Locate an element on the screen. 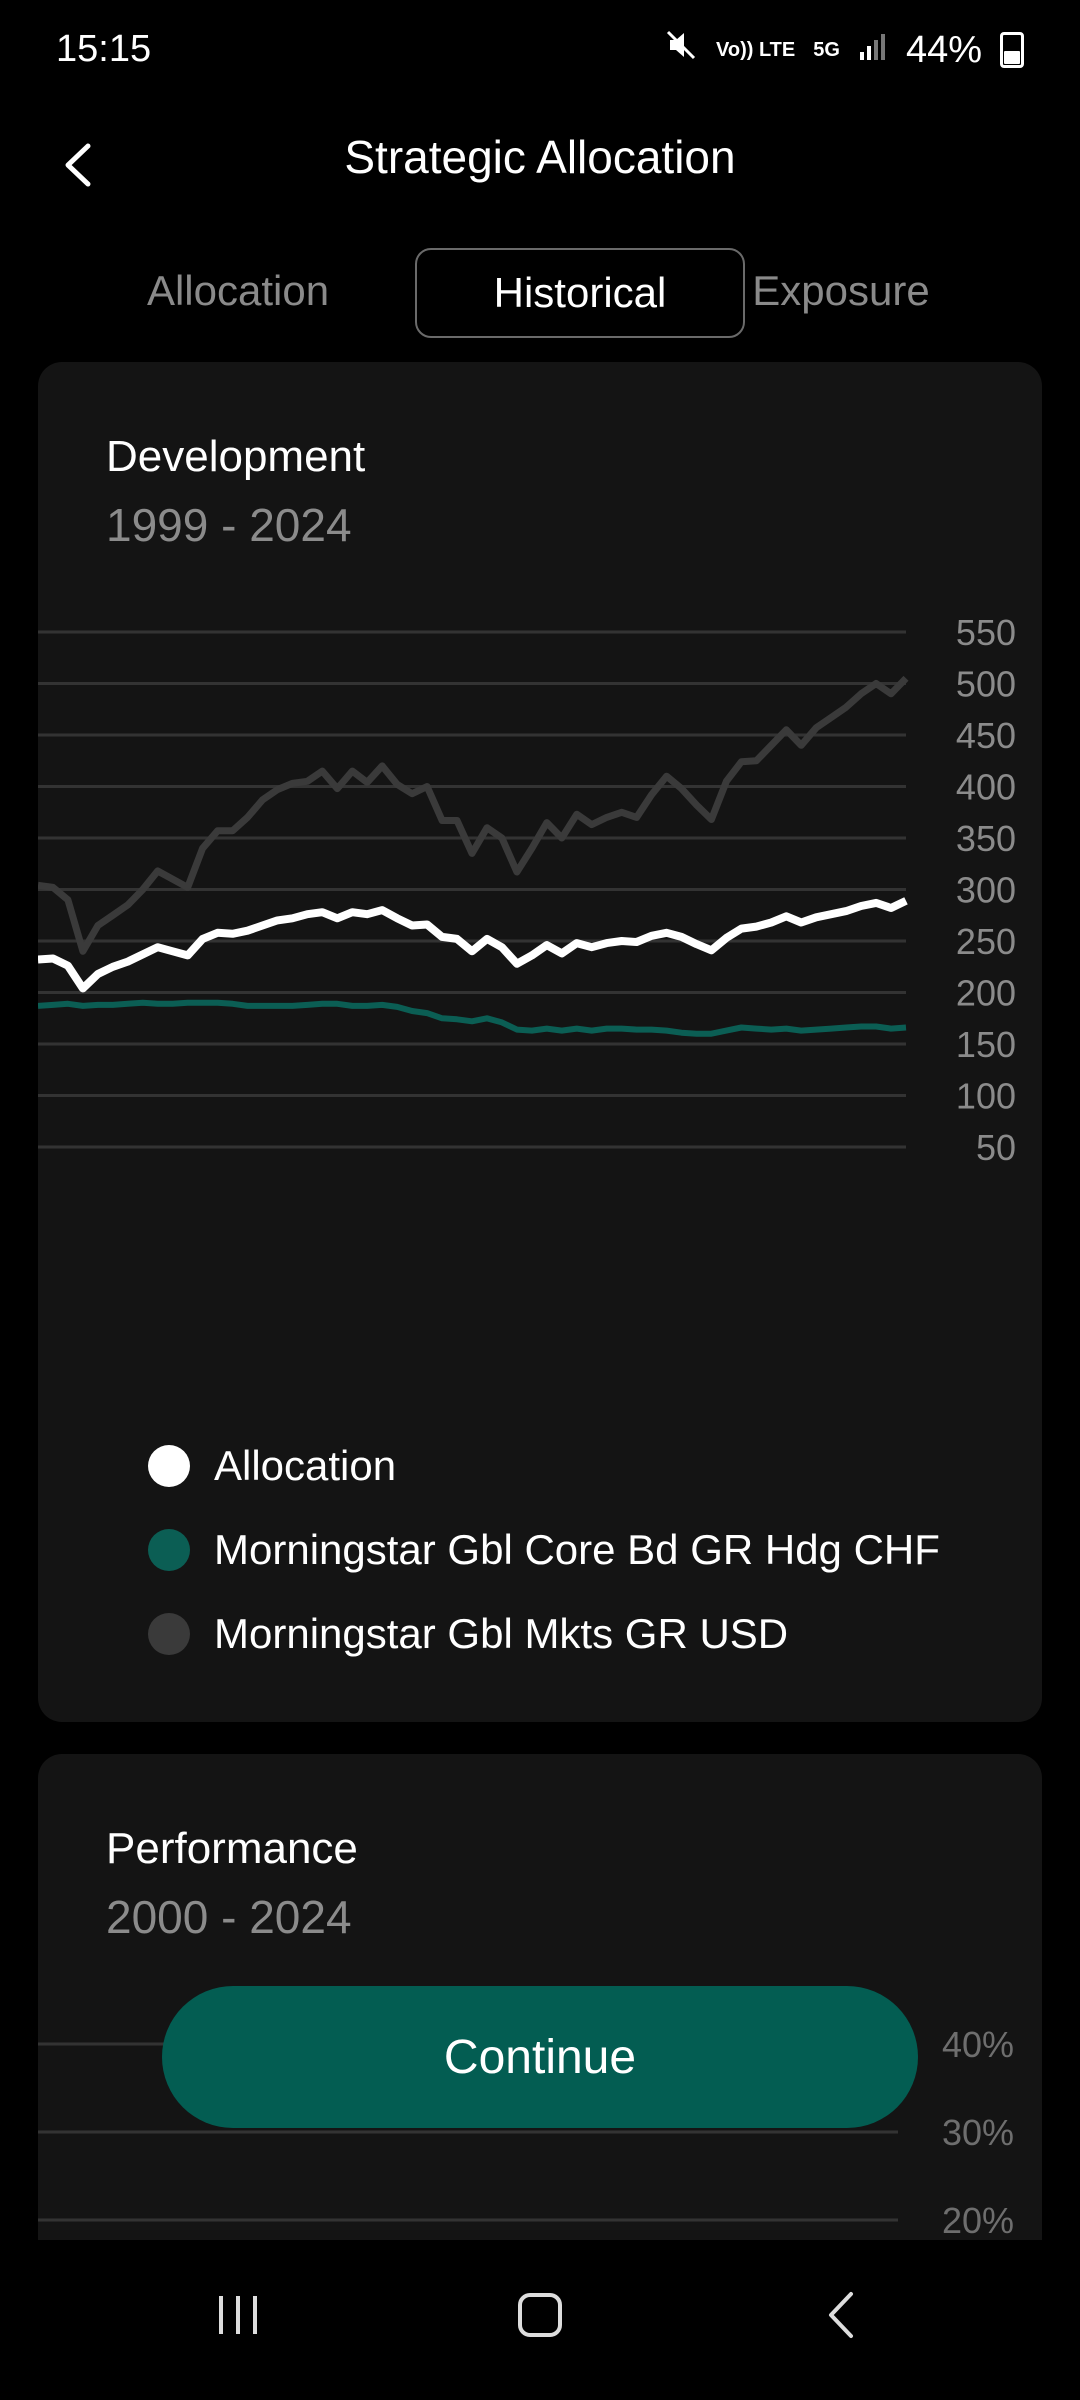 The image size is (1080, 2400). legend-label: Morningstar Gbl Core Bd GR Hdg CHF is located at coordinates (577, 1549).